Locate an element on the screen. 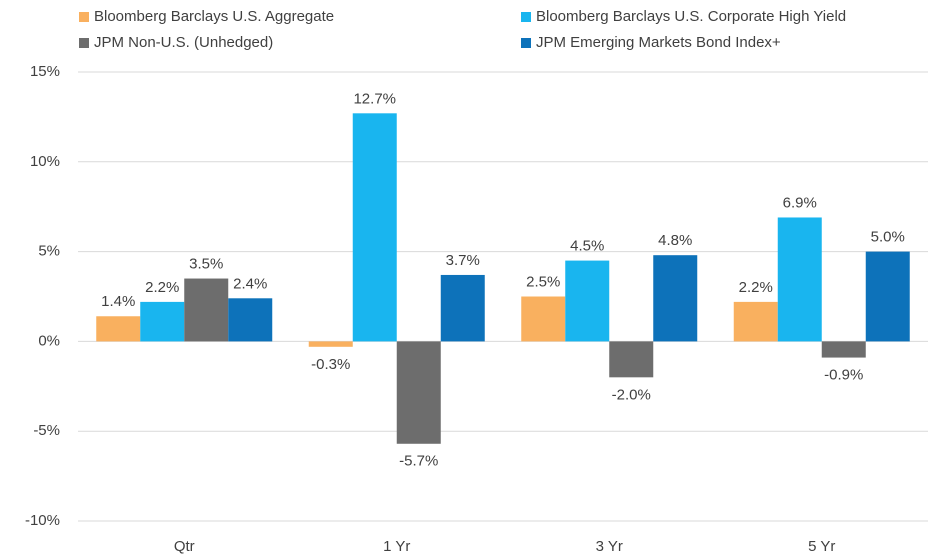 The width and height of the screenshot is (934, 557). legend-label: JPM Non-U.S. (Unhedged) is located at coordinates (183, 42).